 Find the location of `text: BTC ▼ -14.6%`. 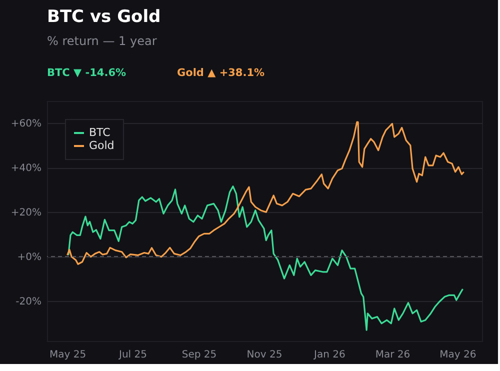

text: BTC ▼ -14.6% is located at coordinates (87, 73).